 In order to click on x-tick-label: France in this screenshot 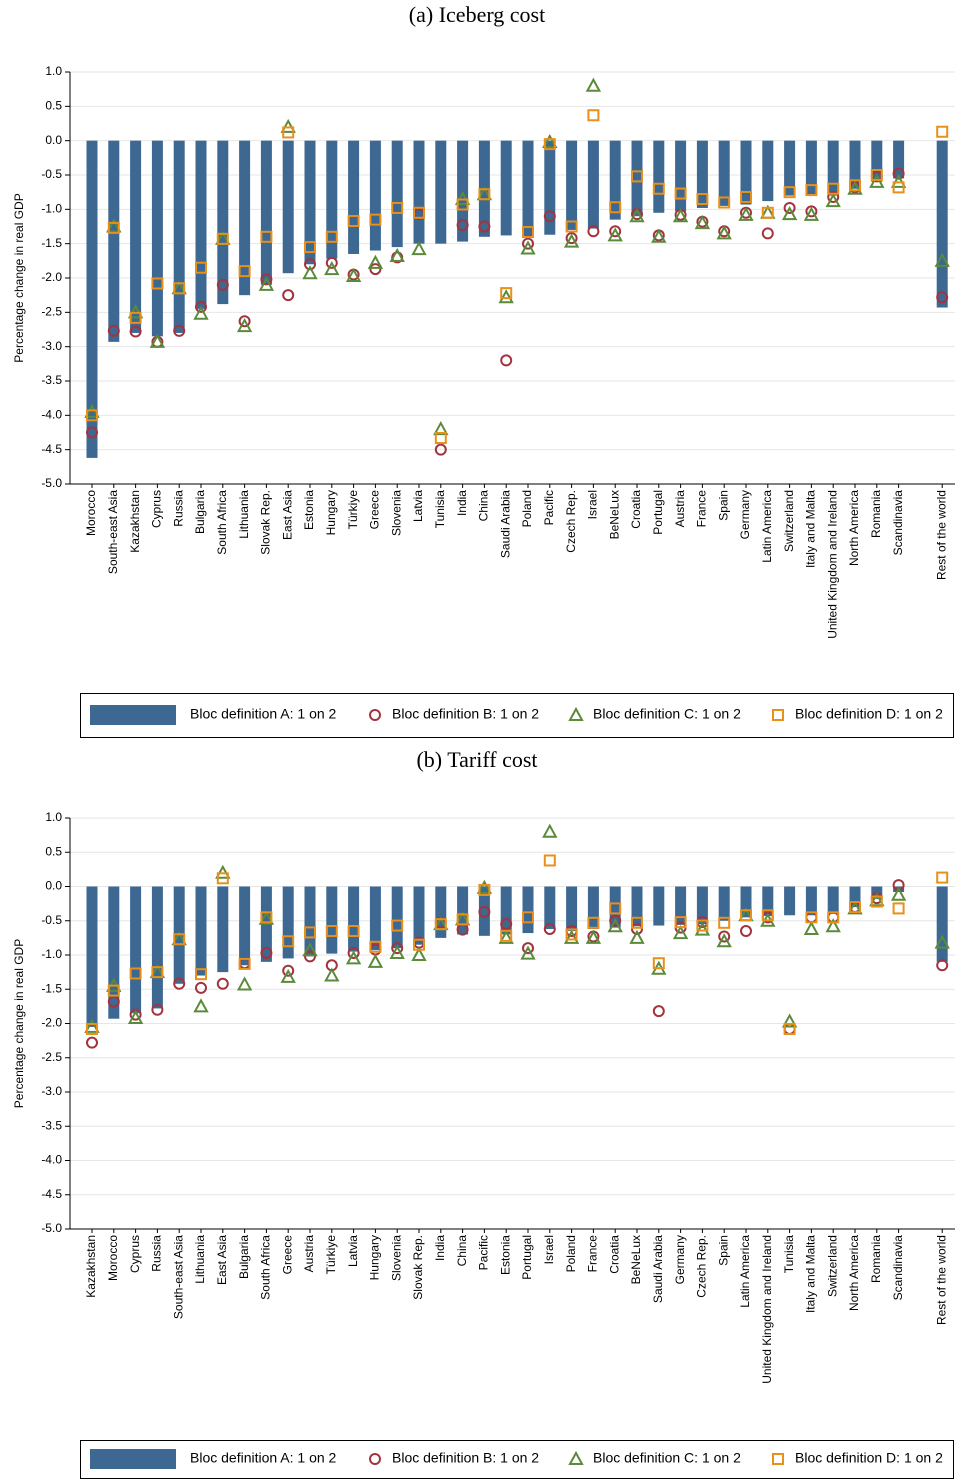, I will do `click(702, 509)`.